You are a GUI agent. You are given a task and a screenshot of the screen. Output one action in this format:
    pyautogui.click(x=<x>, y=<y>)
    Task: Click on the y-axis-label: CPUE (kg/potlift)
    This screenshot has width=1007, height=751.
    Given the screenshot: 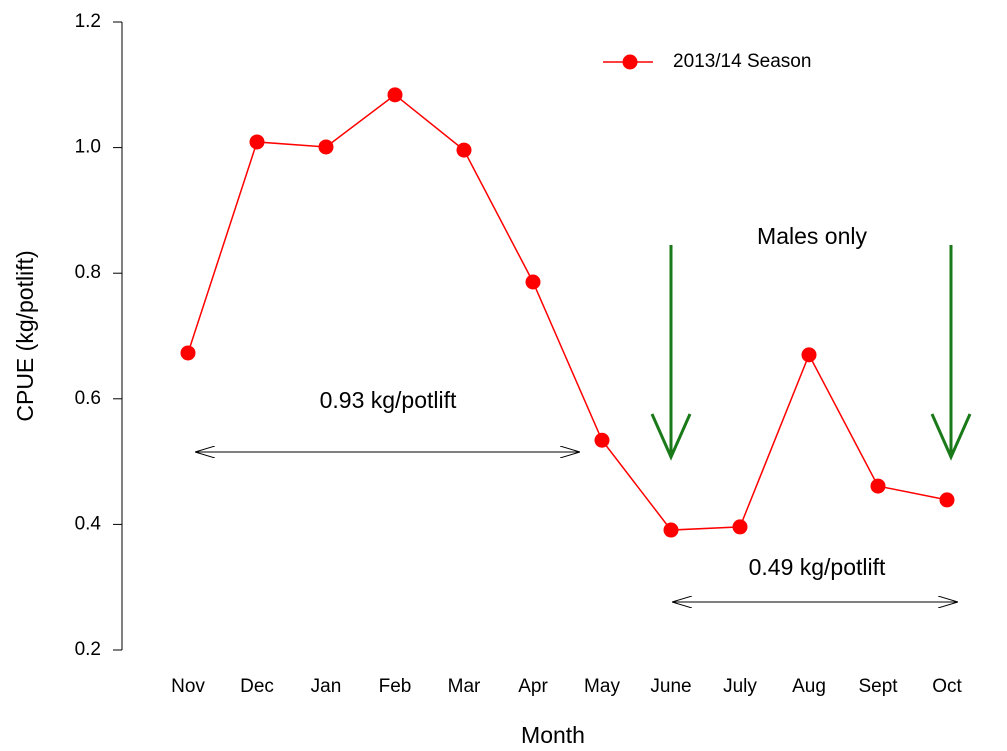 What is the action you would take?
    pyautogui.click(x=25, y=335)
    